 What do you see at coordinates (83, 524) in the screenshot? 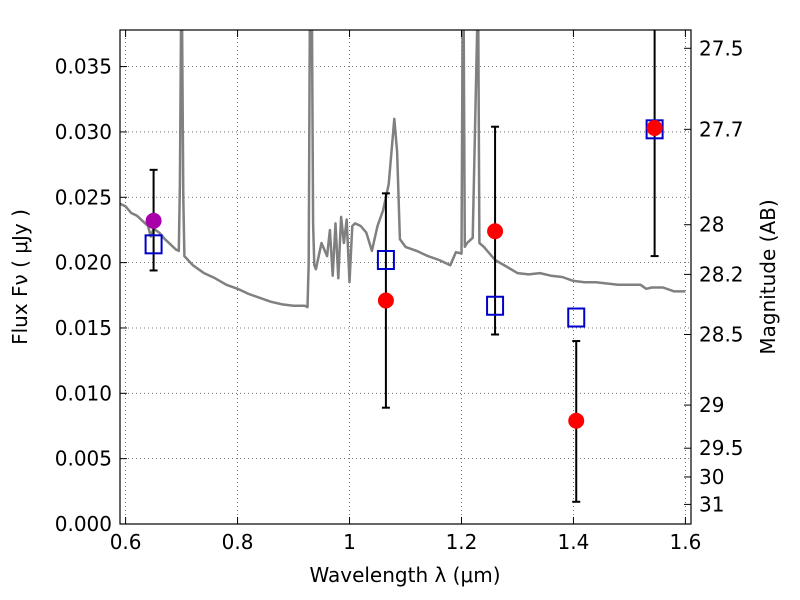
I see `y-tick-label: 0.000` at bounding box center [83, 524].